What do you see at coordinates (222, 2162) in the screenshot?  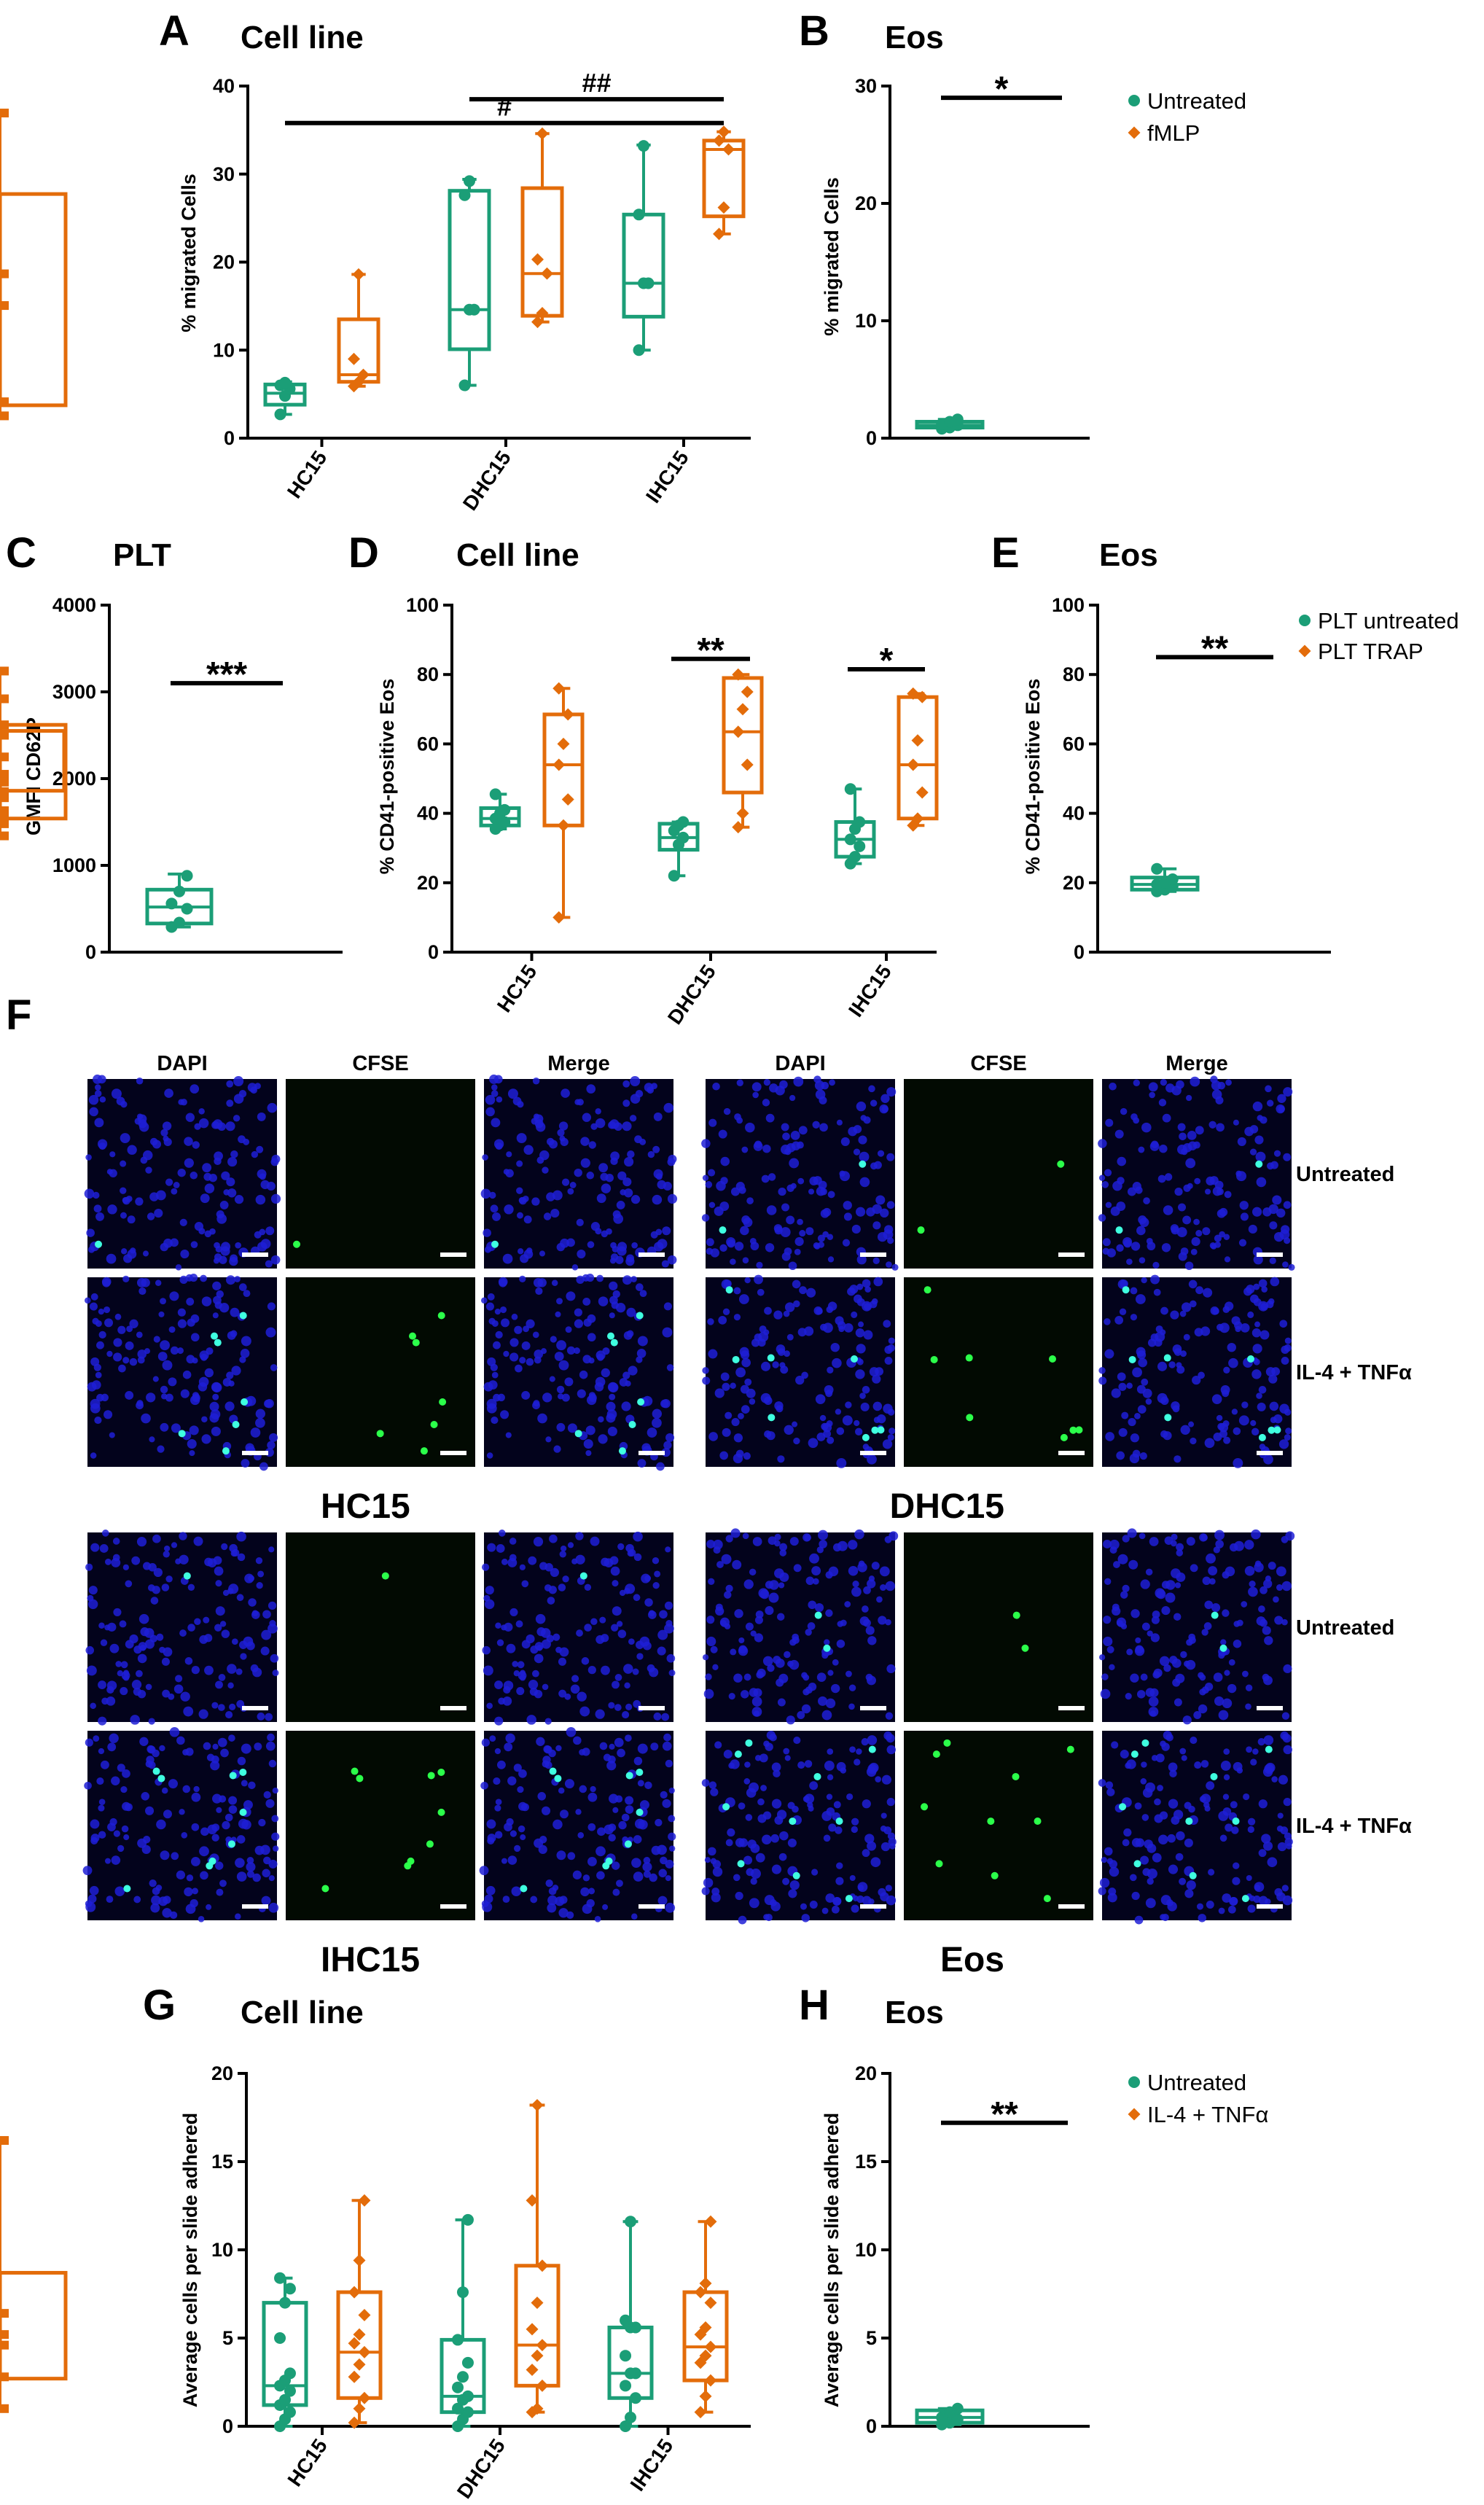 I see `y-tick-label: 15` at bounding box center [222, 2162].